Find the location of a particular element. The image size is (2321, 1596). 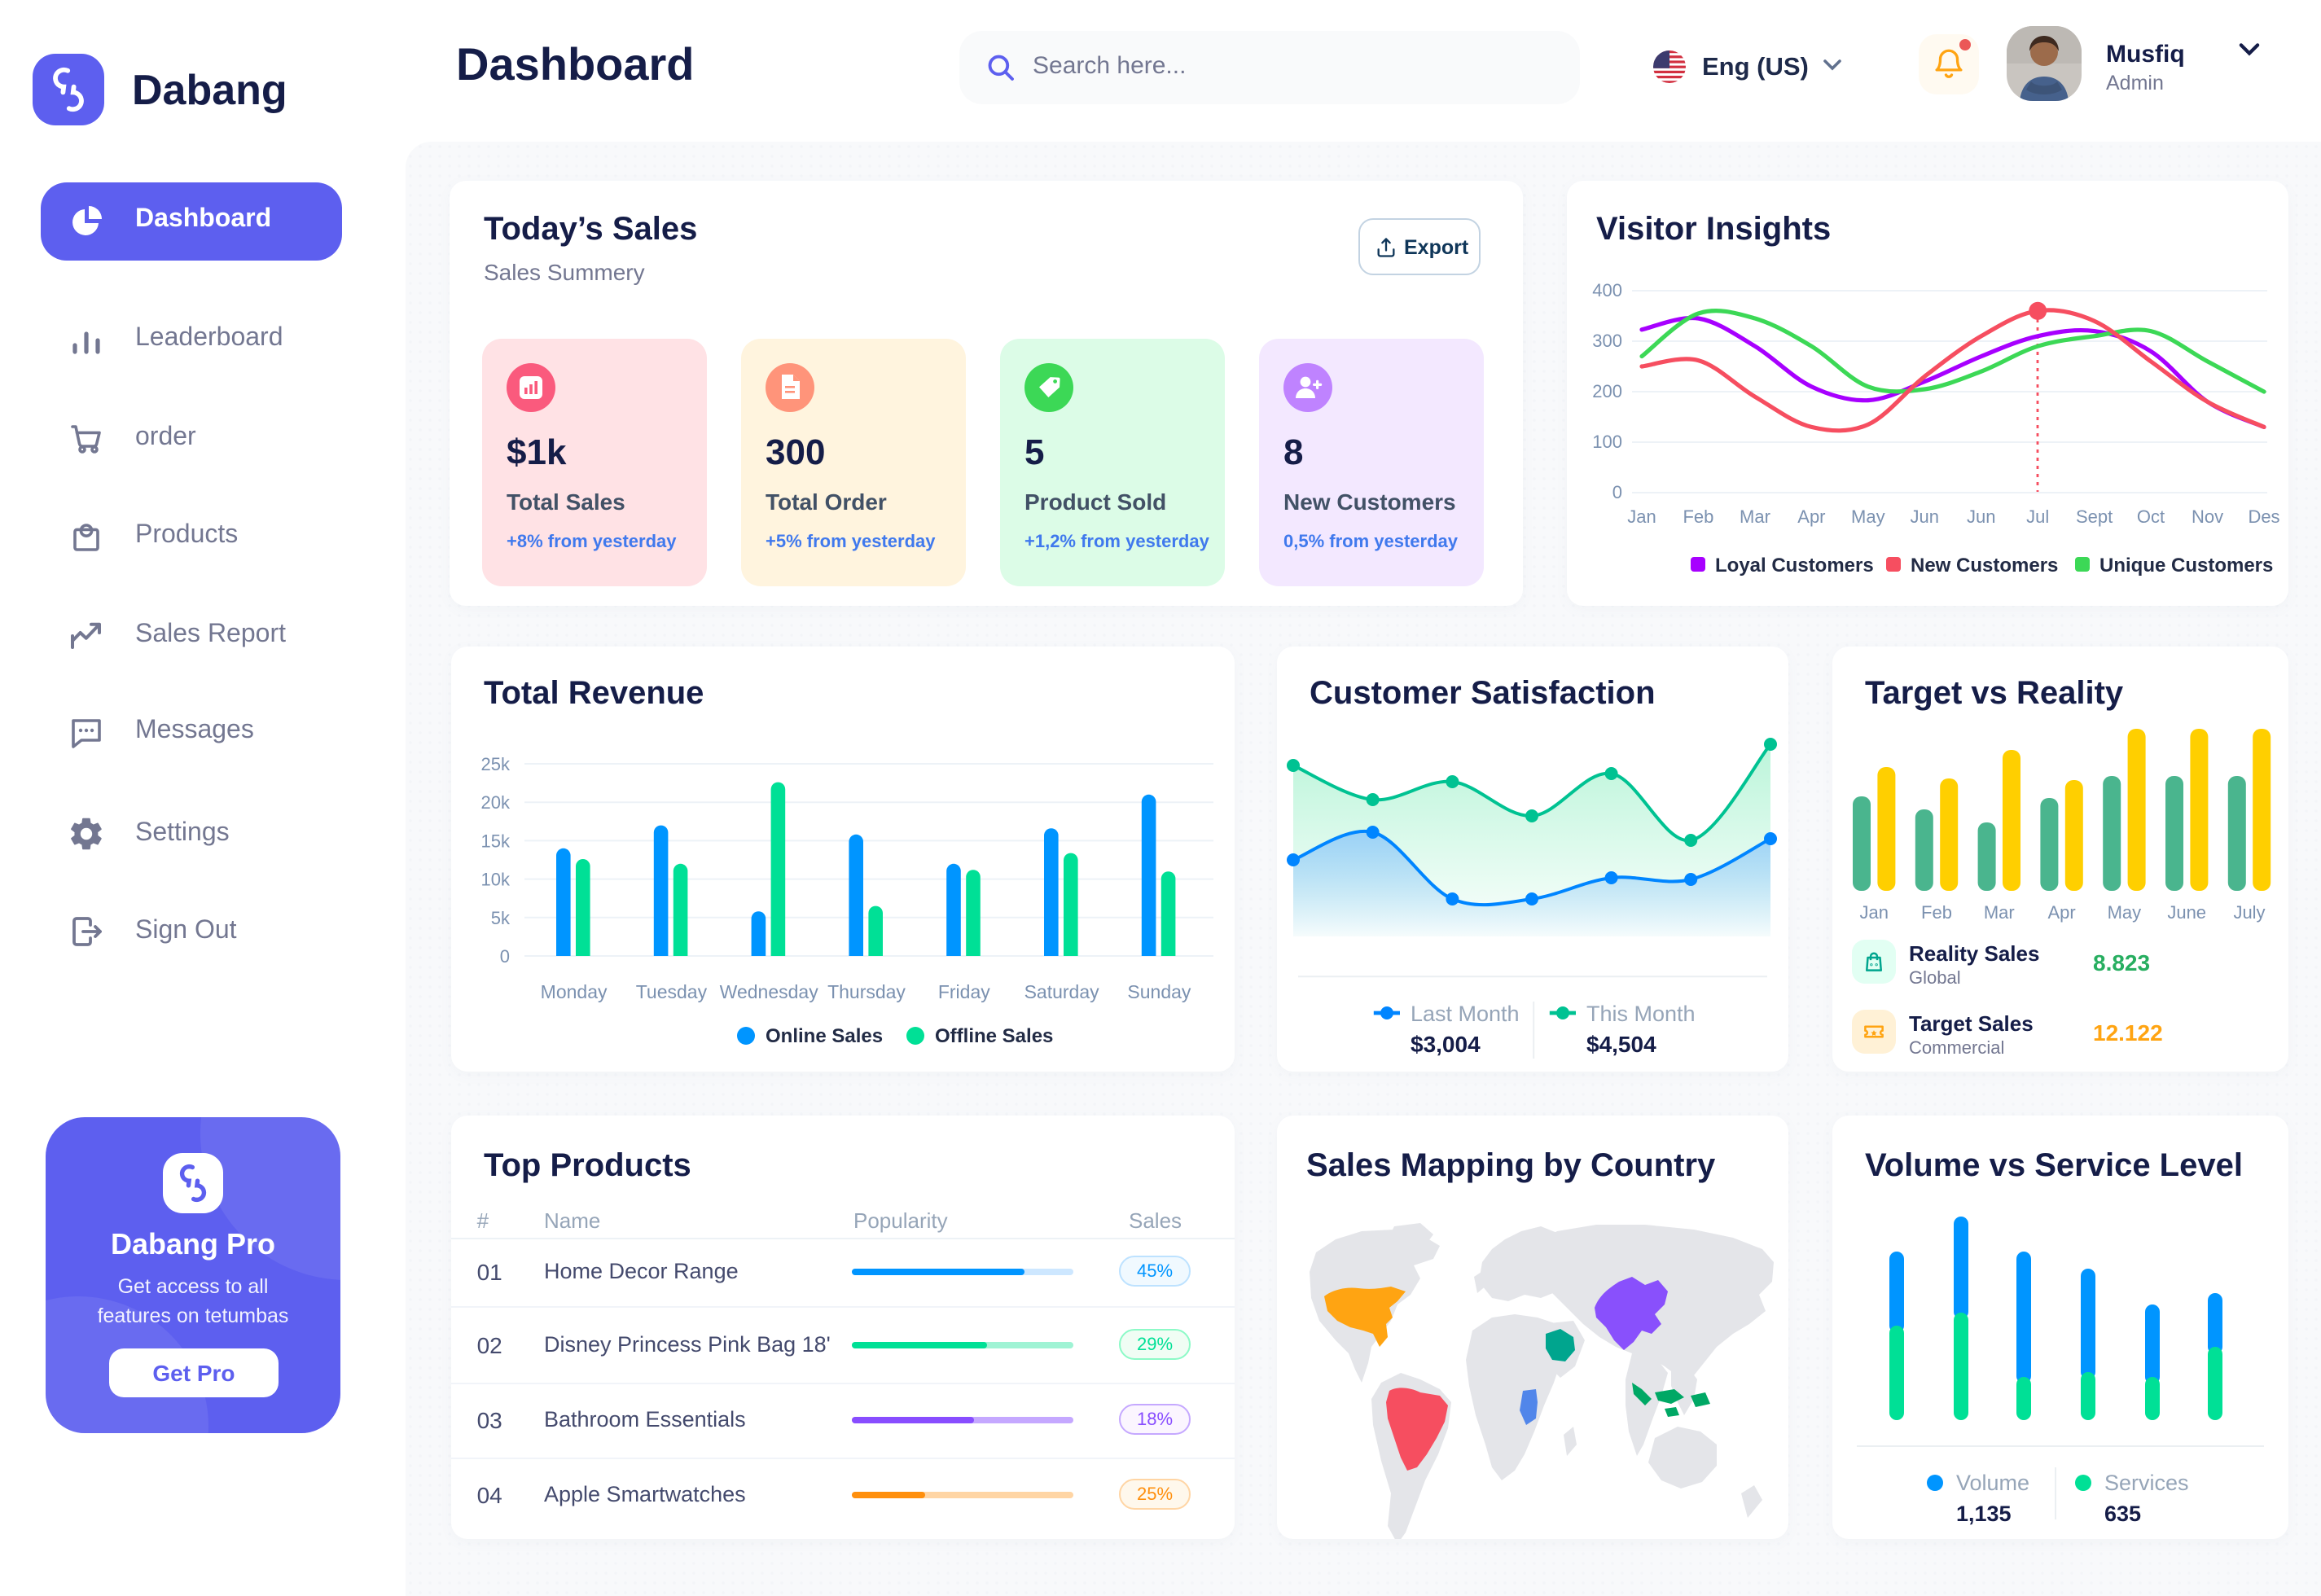

svg-text: Oct is located at coordinates (2151, 516).